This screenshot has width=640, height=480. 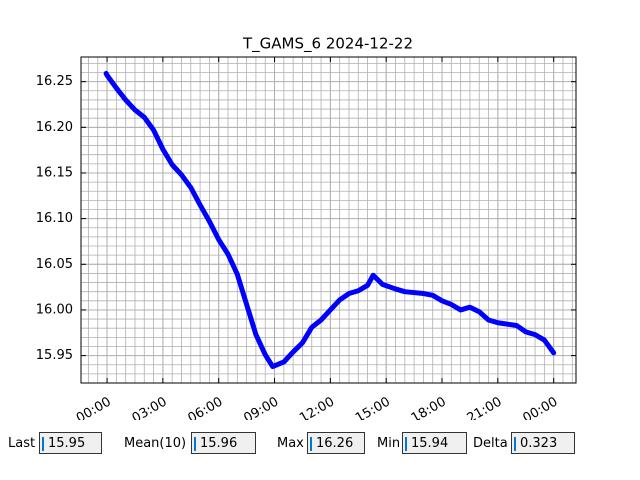 What do you see at coordinates (327, 44) in the screenshot?
I see `chart-title: T_GAMS_6 2024-12-22` at bounding box center [327, 44].